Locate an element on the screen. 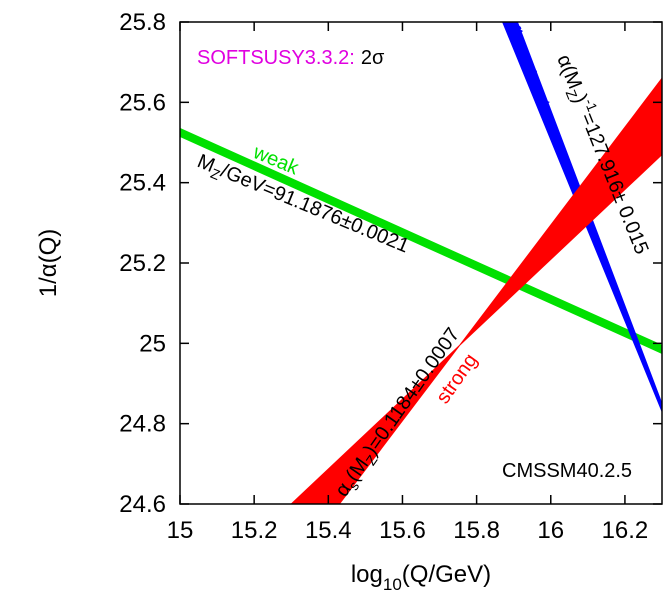 The image size is (667, 599). y-tick-label: 25.6 is located at coordinates (142, 102).